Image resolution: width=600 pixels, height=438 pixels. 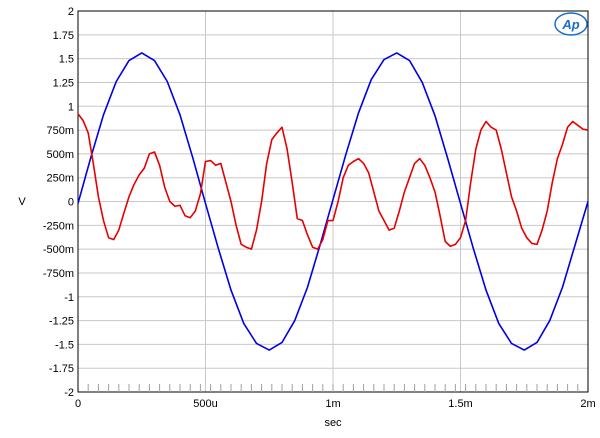 I want to click on ap-logo-text: Ap, so click(x=570, y=24).